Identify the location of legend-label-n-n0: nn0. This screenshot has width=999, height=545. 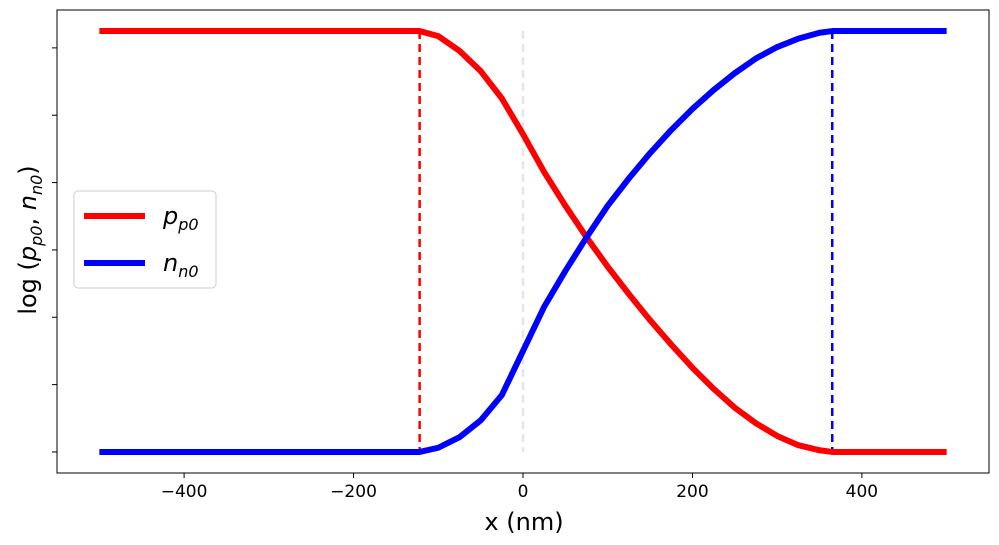
(181, 265).